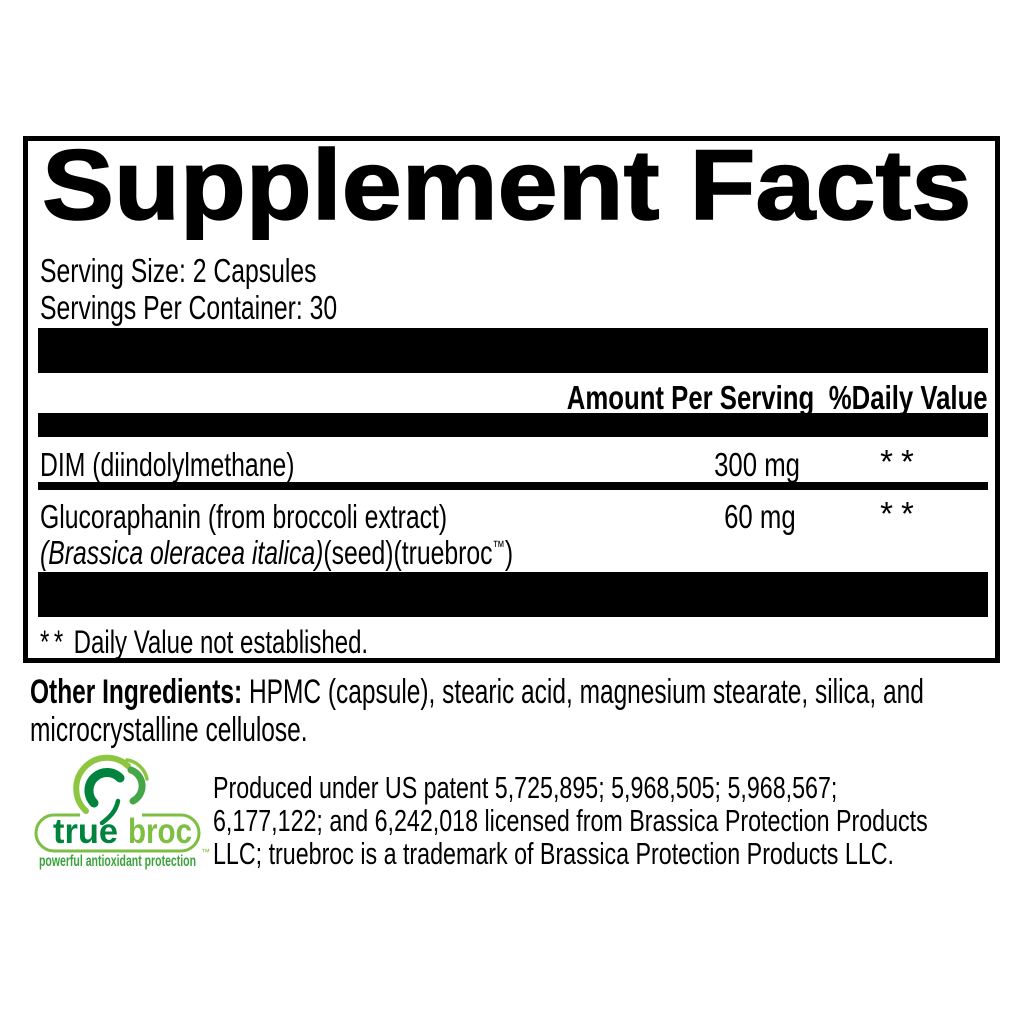 The height and width of the screenshot is (1024, 1024). What do you see at coordinates (111, 790) in the screenshot?
I see `broccoli-sprout-icon` at bounding box center [111, 790].